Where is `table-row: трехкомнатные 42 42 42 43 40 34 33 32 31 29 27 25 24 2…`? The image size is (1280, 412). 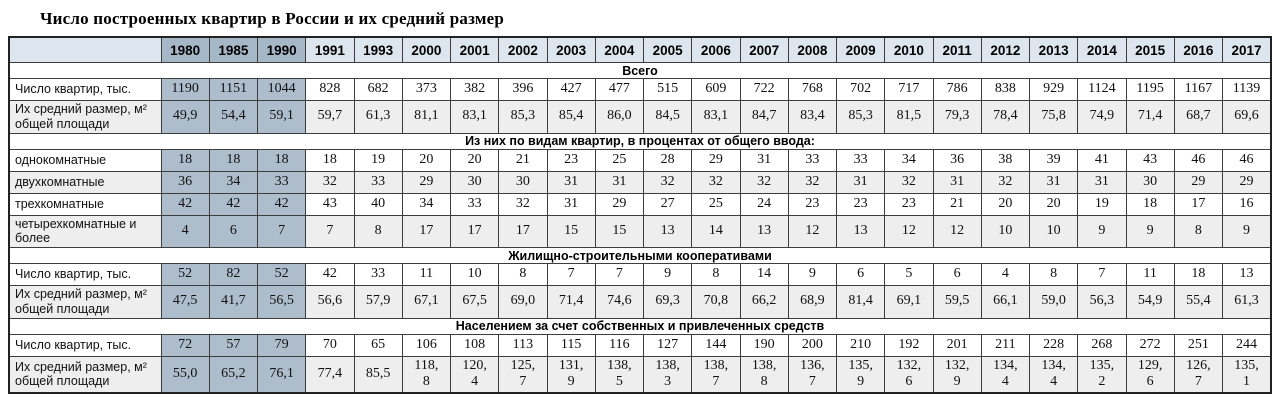 table-row: трехкомнатные 42 42 42 43 40 34 33 32 31 29 27 25 24 2… is located at coordinates (640, 204).